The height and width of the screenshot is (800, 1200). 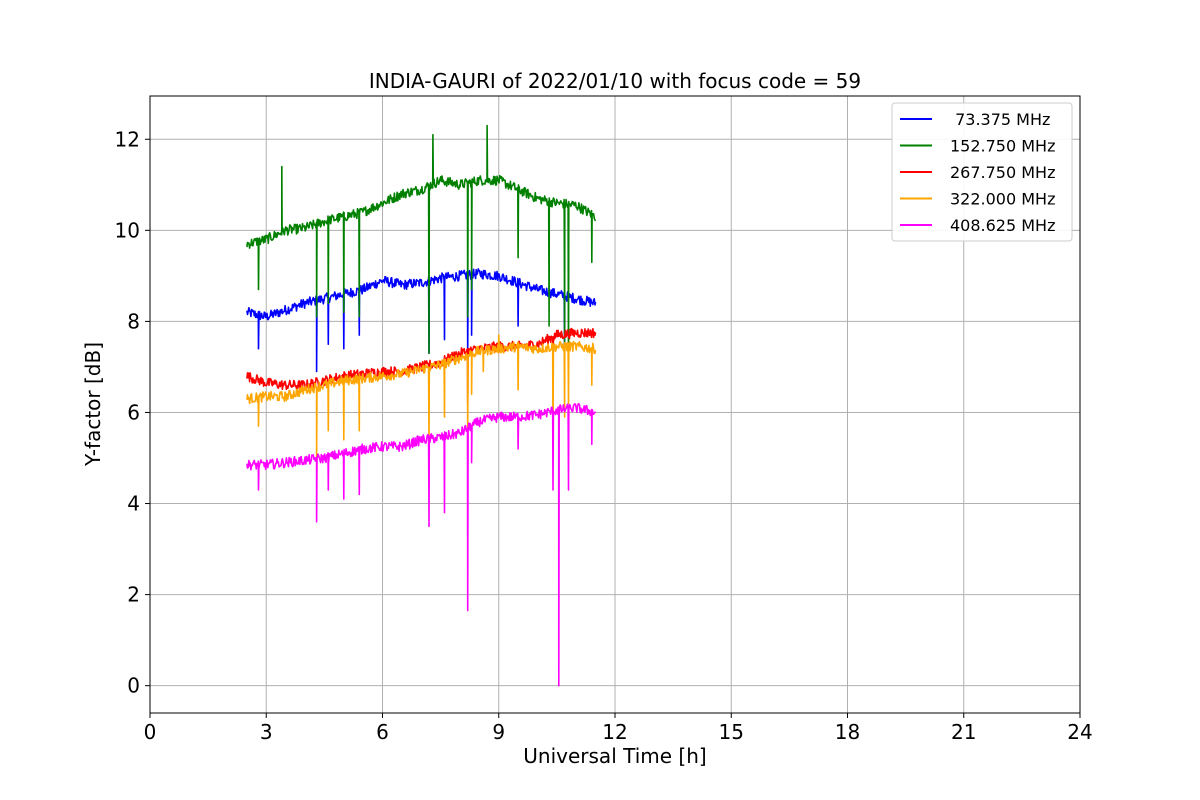 What do you see at coordinates (1002, 199) in the screenshot?
I see `legend-label: 322.000 MHz` at bounding box center [1002, 199].